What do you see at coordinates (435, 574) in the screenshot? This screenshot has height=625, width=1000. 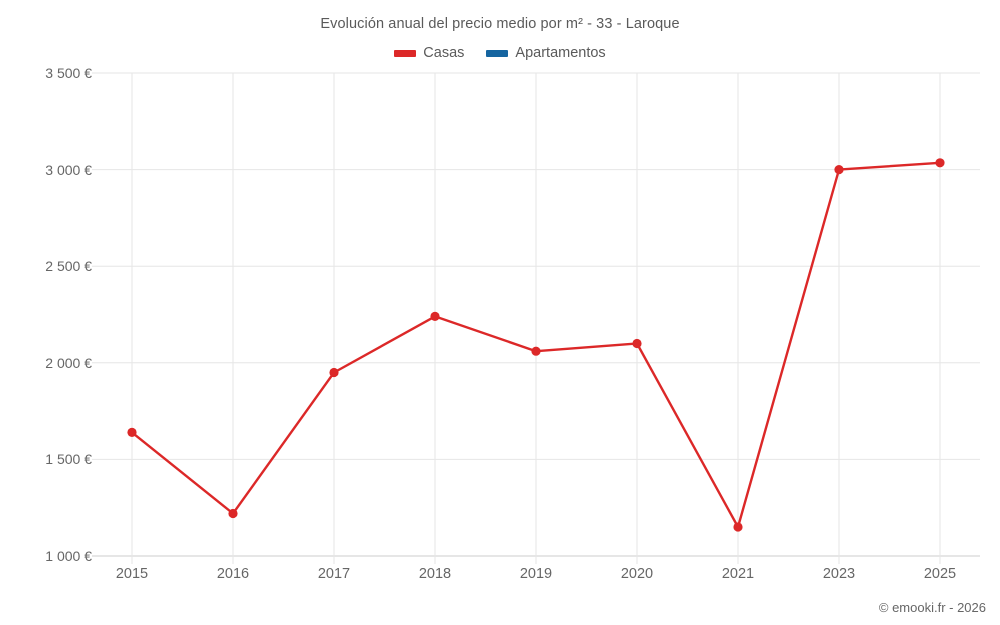 I see `x-axis-tick-label: 2018` at bounding box center [435, 574].